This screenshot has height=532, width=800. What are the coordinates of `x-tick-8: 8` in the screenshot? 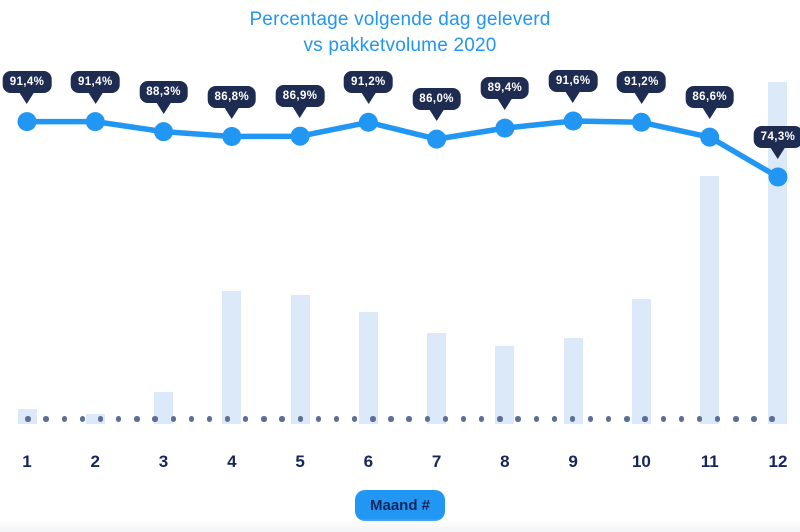 It's located at (505, 461).